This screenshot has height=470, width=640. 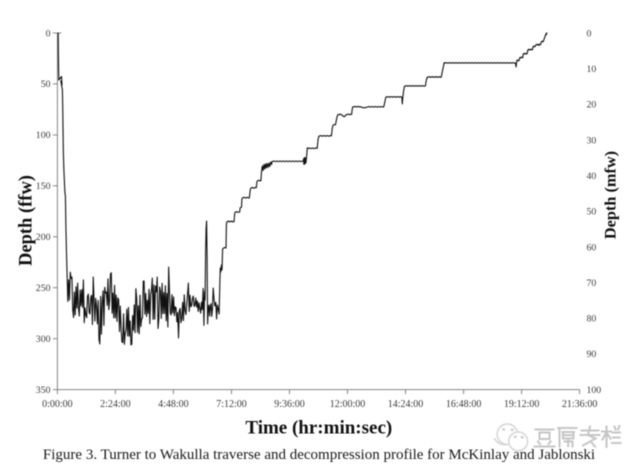 What do you see at coordinates (318, 428) in the screenshot?
I see `svg-text: Time (hr:min:sec)` at bounding box center [318, 428].